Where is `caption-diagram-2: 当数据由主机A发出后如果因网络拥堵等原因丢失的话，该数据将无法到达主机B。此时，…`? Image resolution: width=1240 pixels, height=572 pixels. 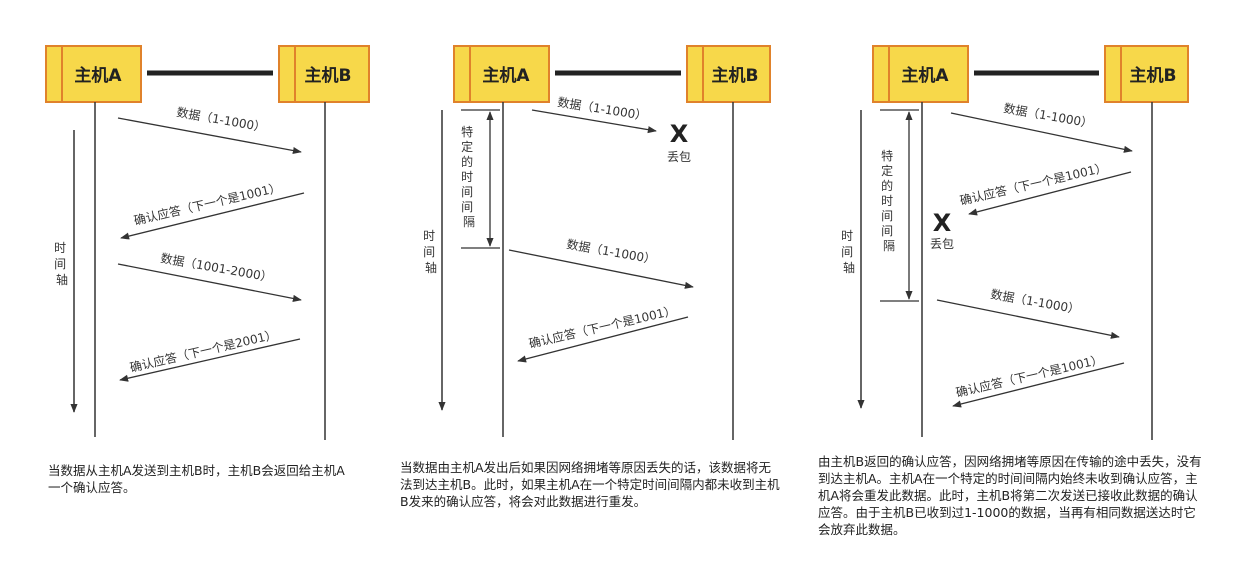 caption-diagram-2: 当数据由主机A发出后如果因网络拥堵等原因丢失的话，该数据将无法到达主机B。此时，… is located at coordinates (590, 484).